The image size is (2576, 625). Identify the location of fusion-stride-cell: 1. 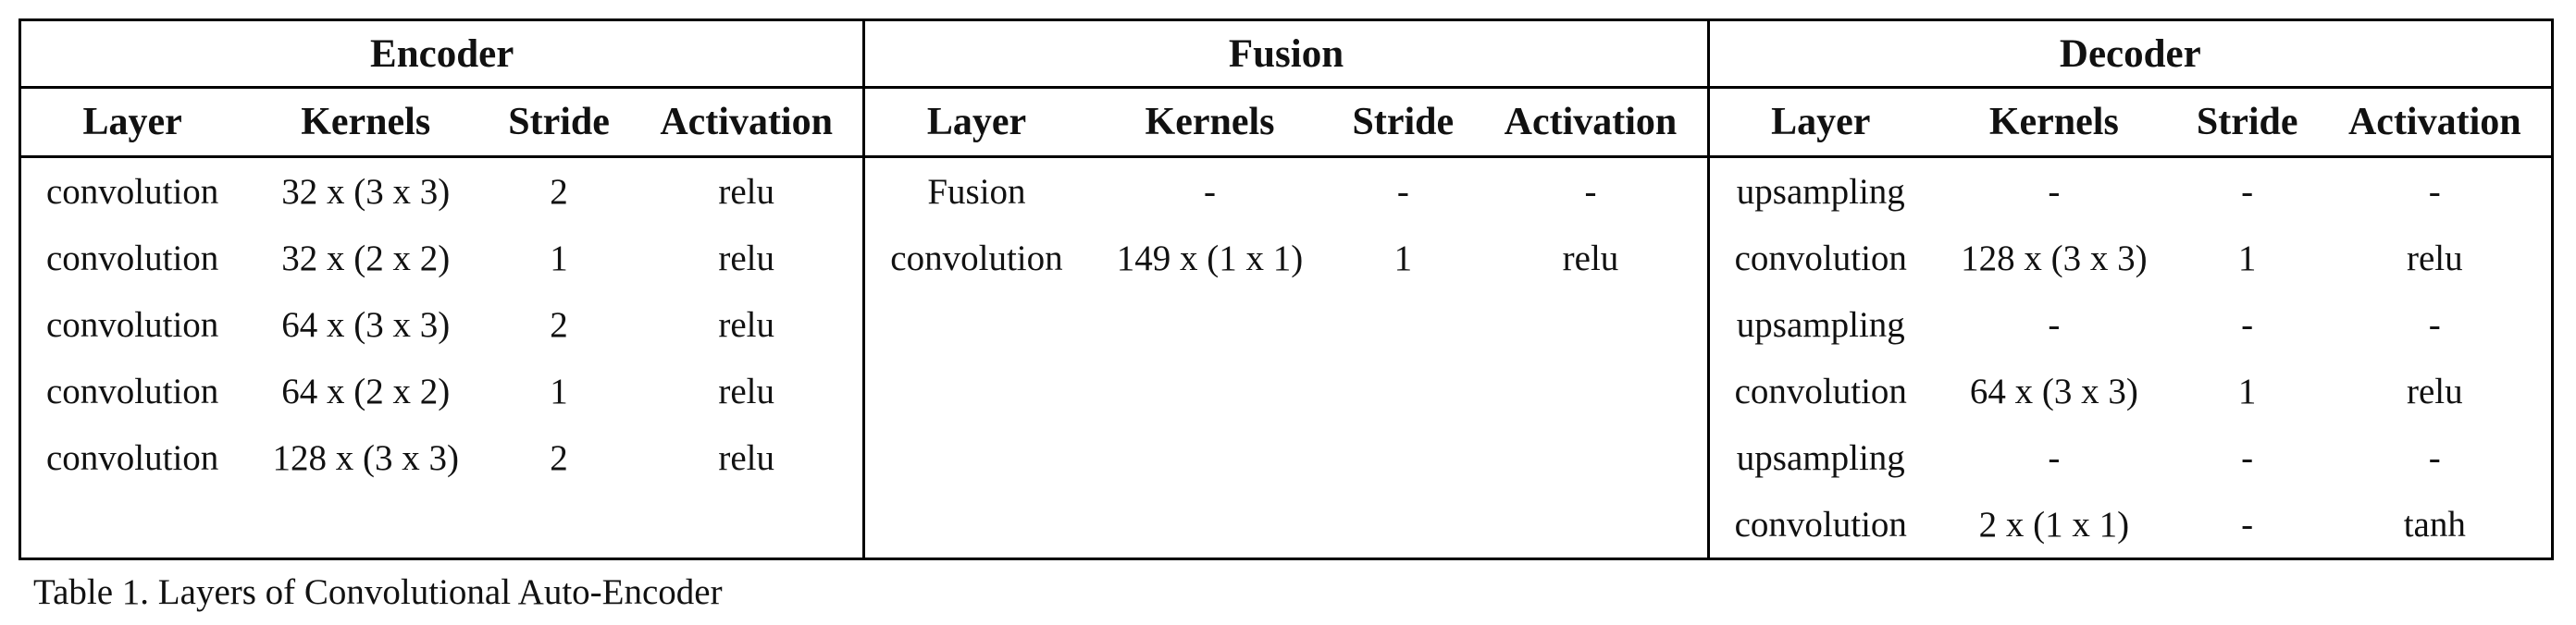
(1403, 258).